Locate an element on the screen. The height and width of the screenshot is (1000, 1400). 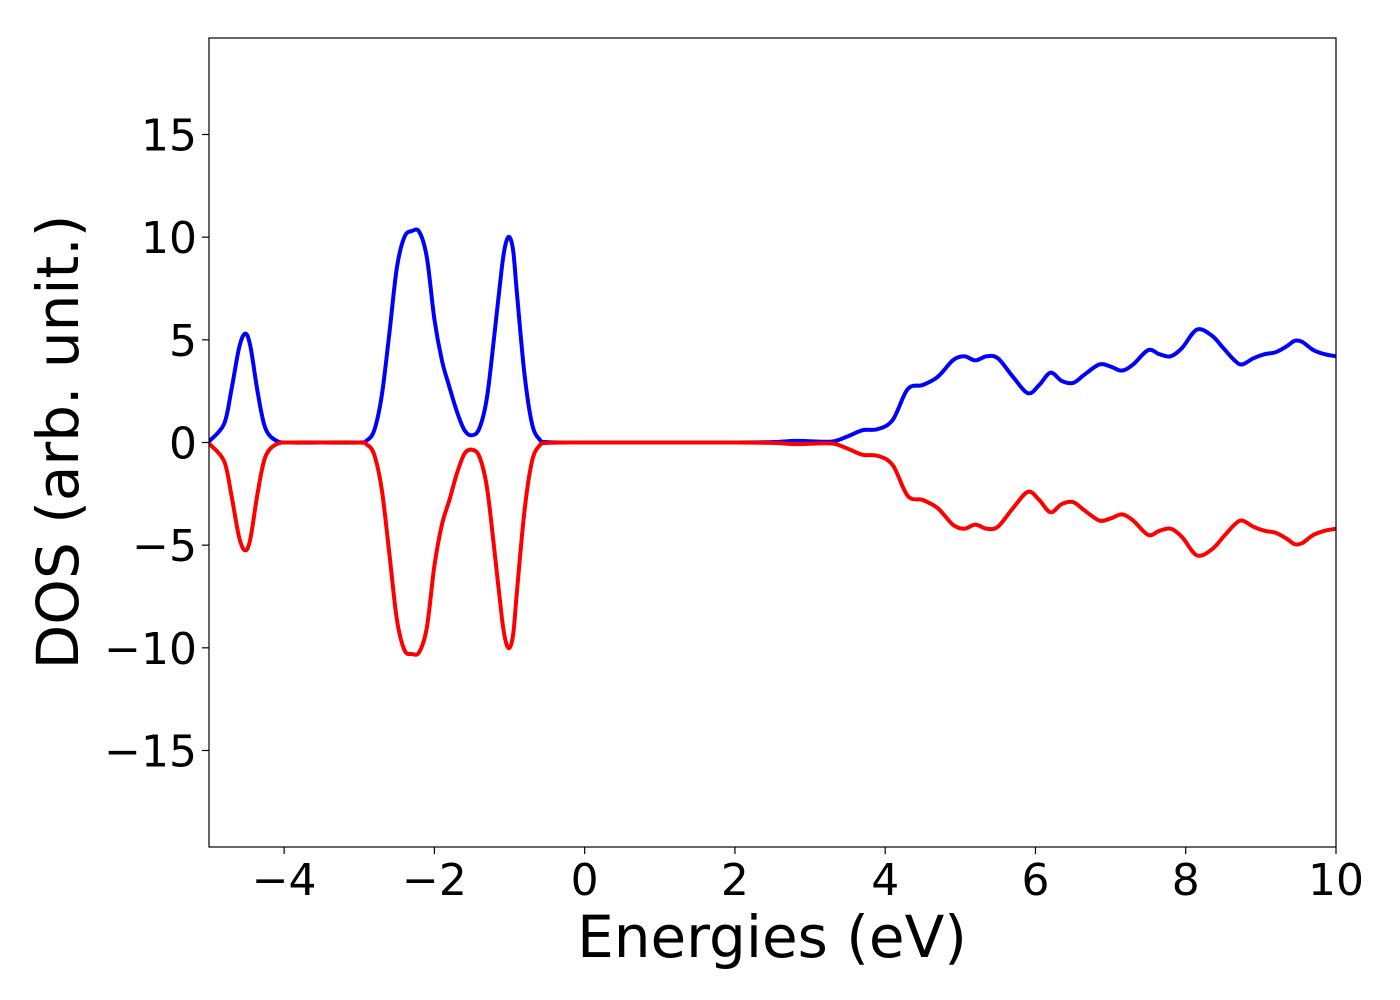
y-tick-label: 15 is located at coordinates (169, 136).